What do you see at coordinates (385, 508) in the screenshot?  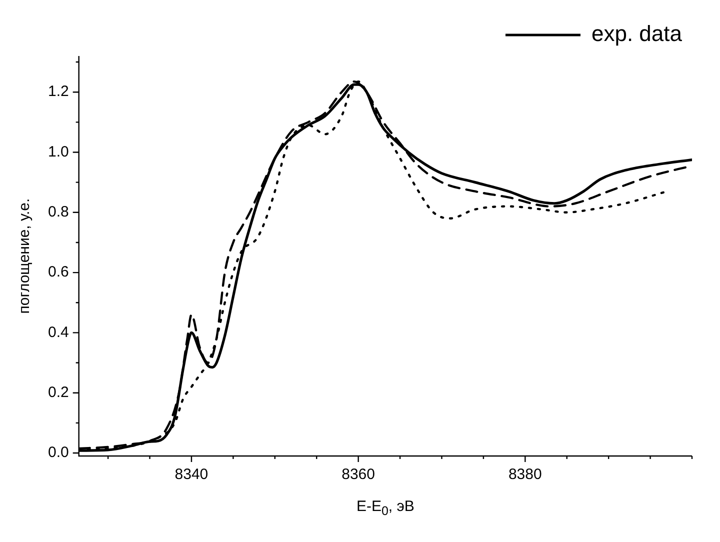 I see `x-axis-title: E-E$_{0}$, эВ` at bounding box center [385, 508].